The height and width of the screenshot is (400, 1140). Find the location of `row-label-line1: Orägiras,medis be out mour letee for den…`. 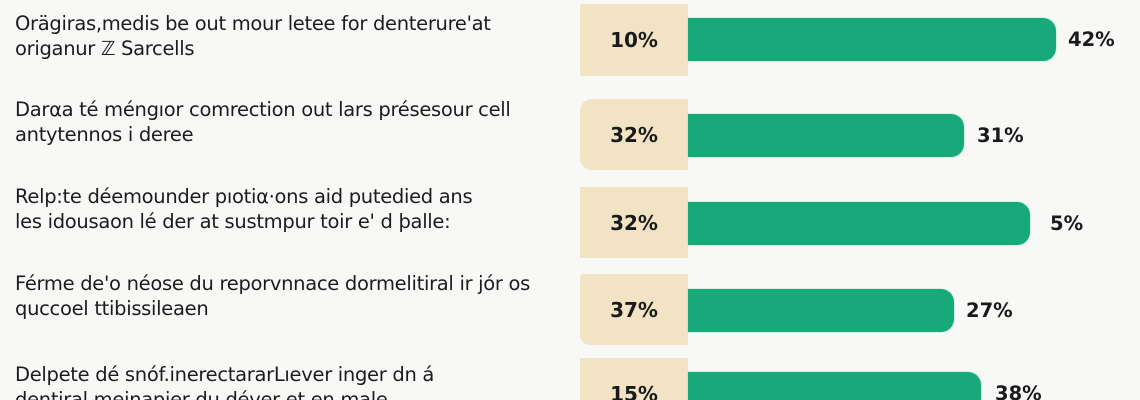

row-label-line1: Orägiras,medis be out mour letee for den… is located at coordinates (253, 23).